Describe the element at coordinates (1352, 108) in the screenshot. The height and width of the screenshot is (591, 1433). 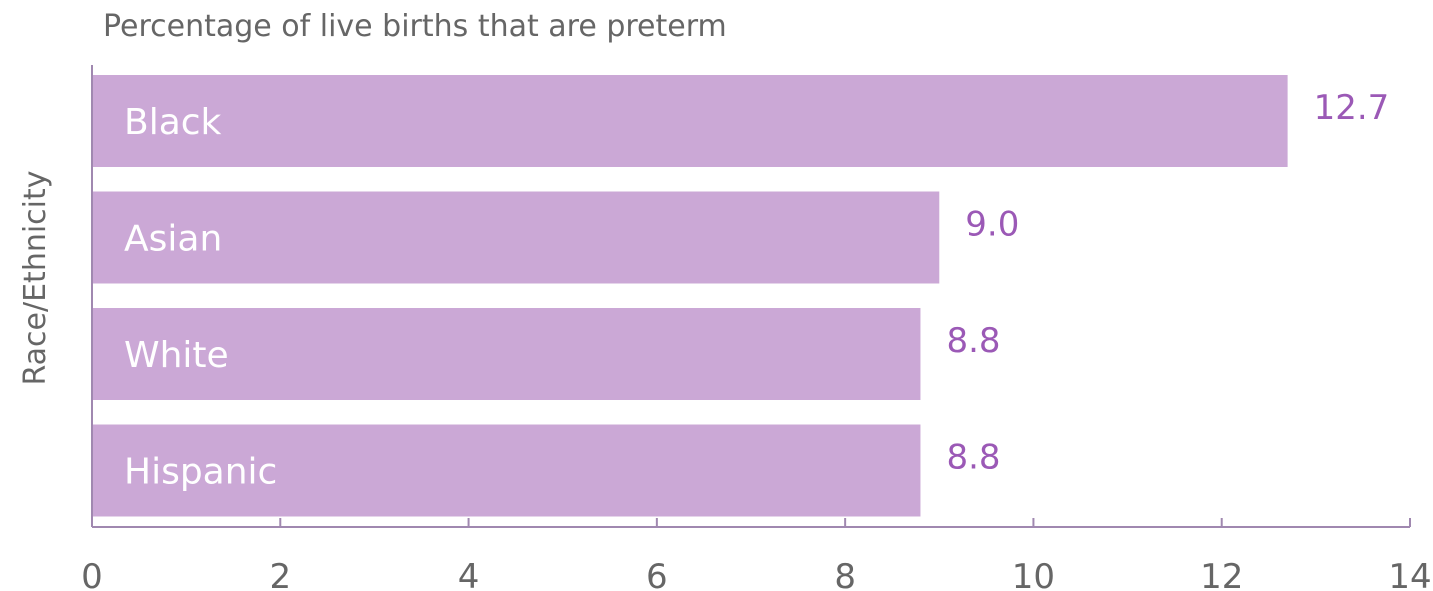
I see `value-label-black: 12.7` at that location.